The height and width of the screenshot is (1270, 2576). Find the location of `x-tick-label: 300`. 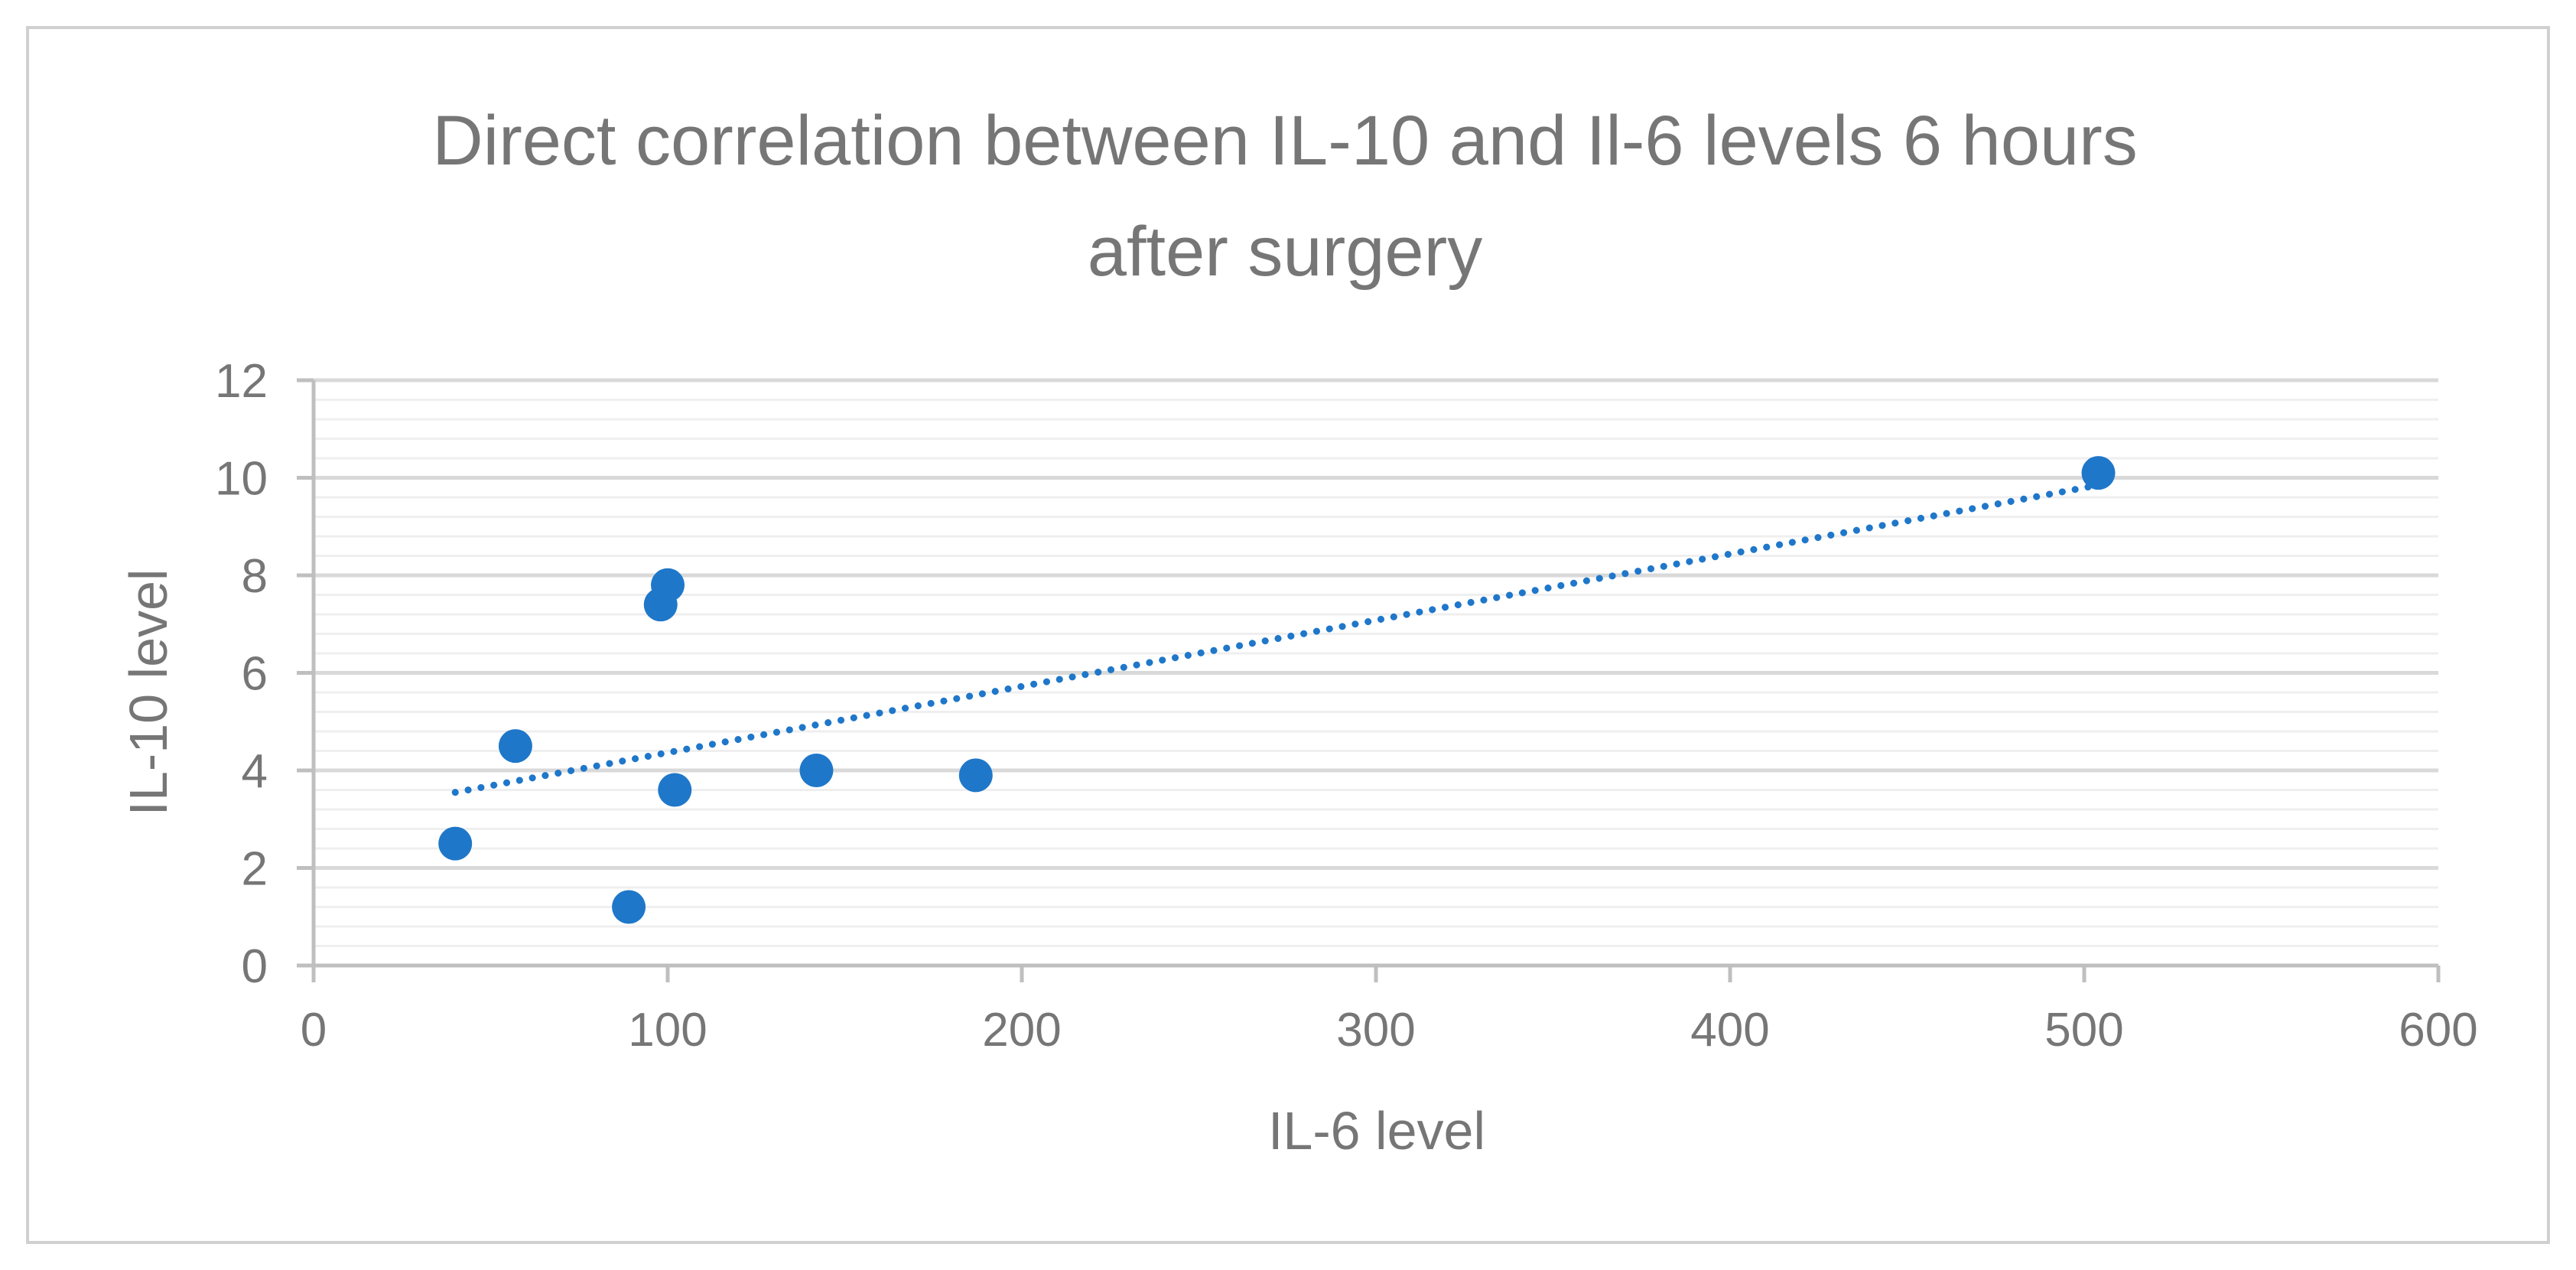

x-tick-label: 300 is located at coordinates (1375, 1030).